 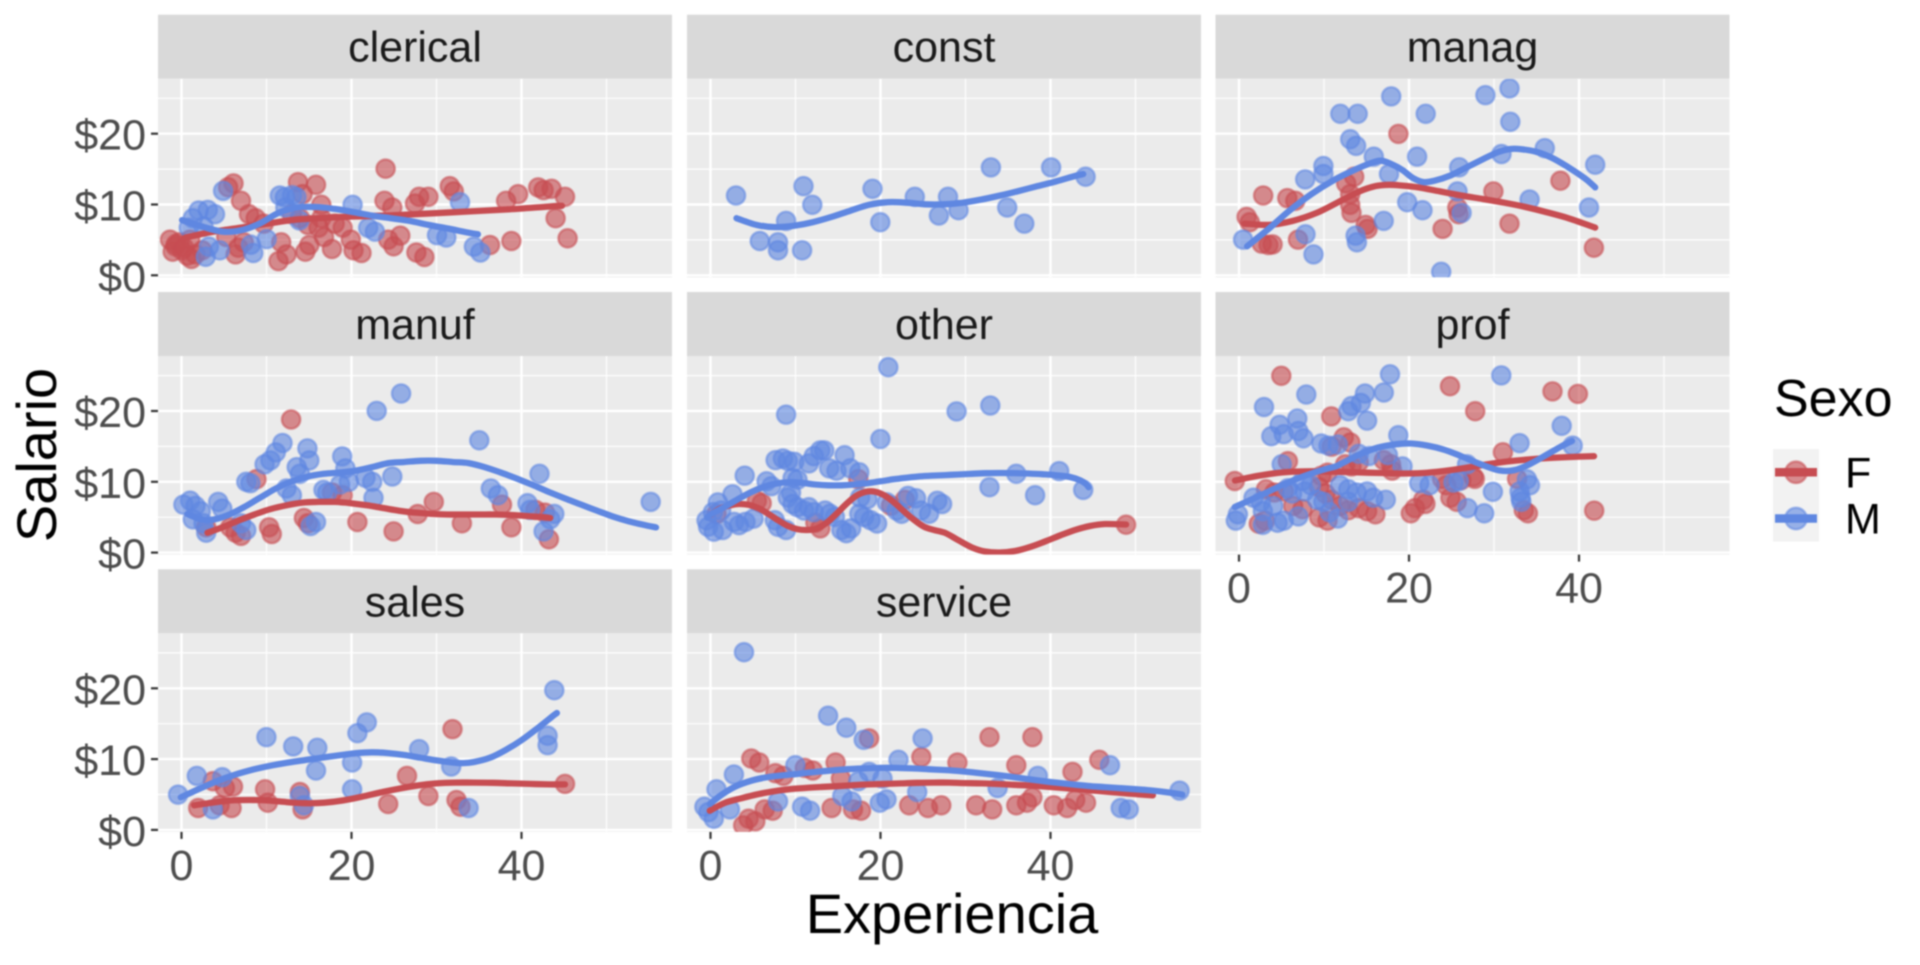 What do you see at coordinates (1863, 520) in the screenshot?
I see `svg-text: M` at bounding box center [1863, 520].